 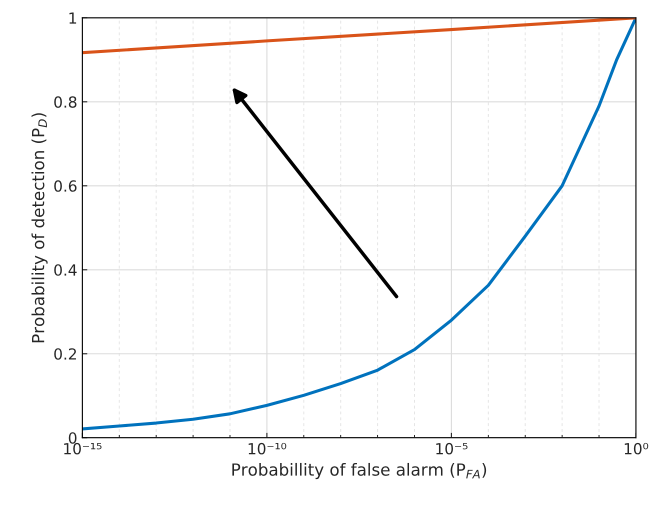 What do you see at coordinates (65, 186) in the screenshot?
I see `y-tick-label: 0.6` at bounding box center [65, 186].